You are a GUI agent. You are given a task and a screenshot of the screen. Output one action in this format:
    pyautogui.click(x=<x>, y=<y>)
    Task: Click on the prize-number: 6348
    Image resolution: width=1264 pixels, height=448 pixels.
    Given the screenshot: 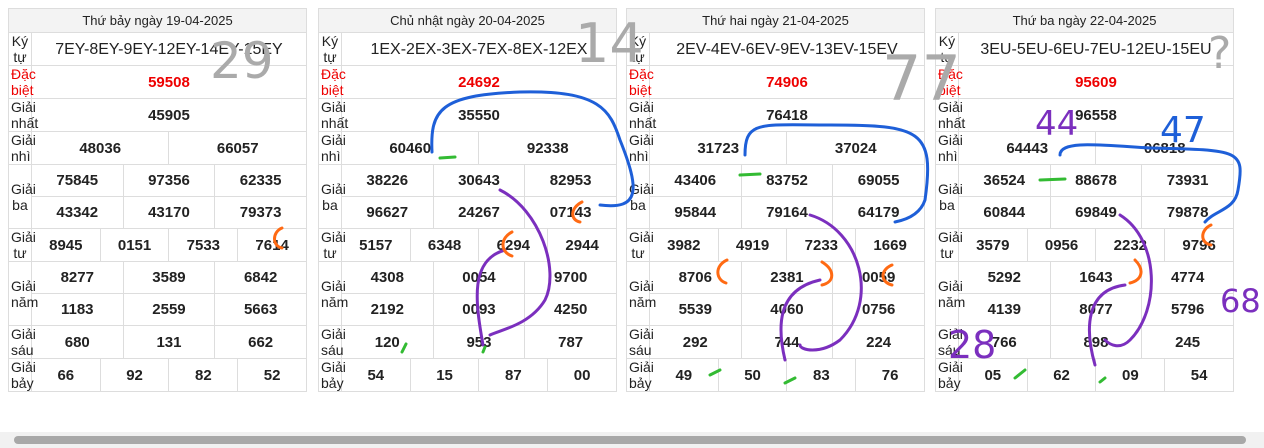 What is the action you would take?
    pyautogui.click(x=444, y=245)
    